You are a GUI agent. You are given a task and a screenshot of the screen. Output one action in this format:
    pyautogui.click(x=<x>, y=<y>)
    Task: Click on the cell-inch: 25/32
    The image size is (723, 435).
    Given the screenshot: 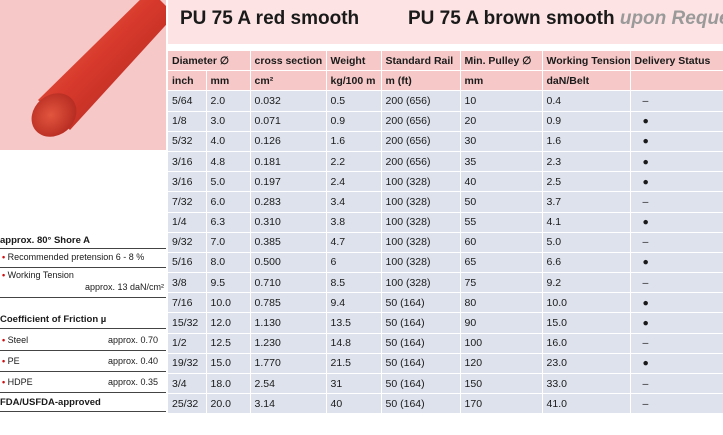 What is the action you would take?
    pyautogui.click(x=187, y=404)
    